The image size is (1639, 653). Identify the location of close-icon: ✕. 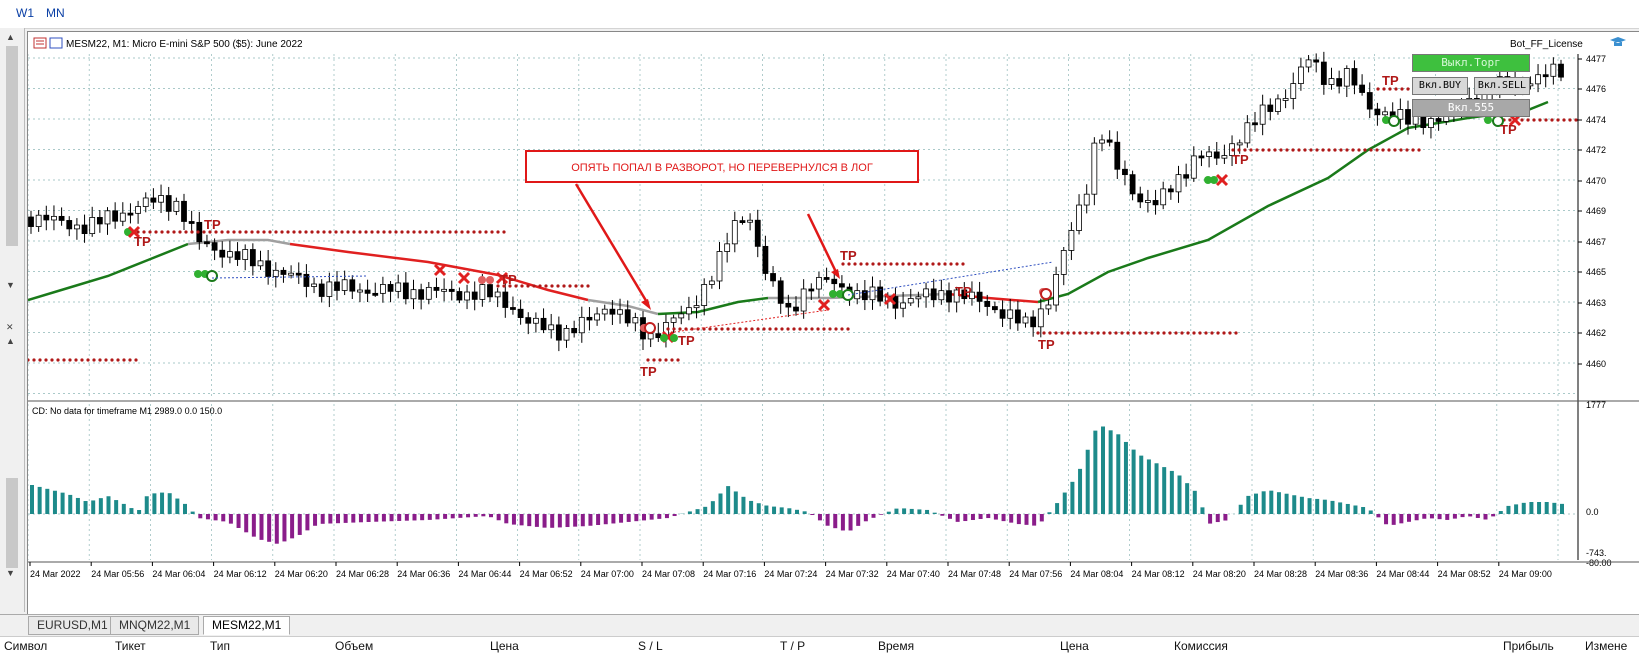
(10, 327).